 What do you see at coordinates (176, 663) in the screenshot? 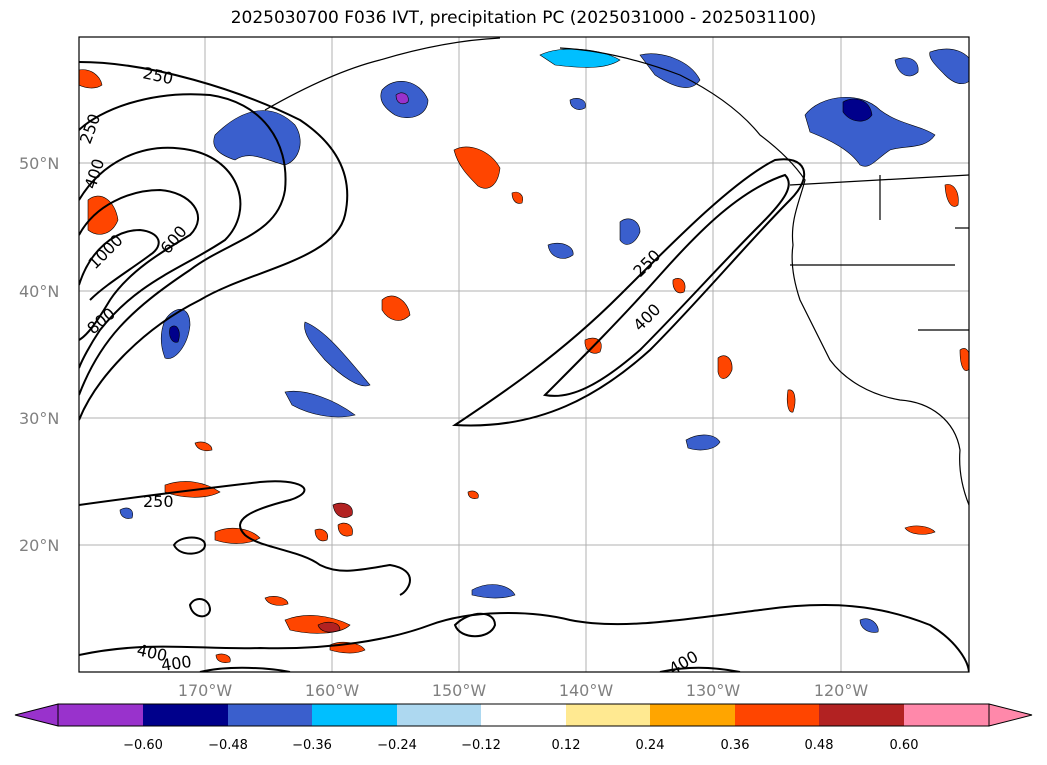
I see `contour-label: 400` at bounding box center [176, 663].